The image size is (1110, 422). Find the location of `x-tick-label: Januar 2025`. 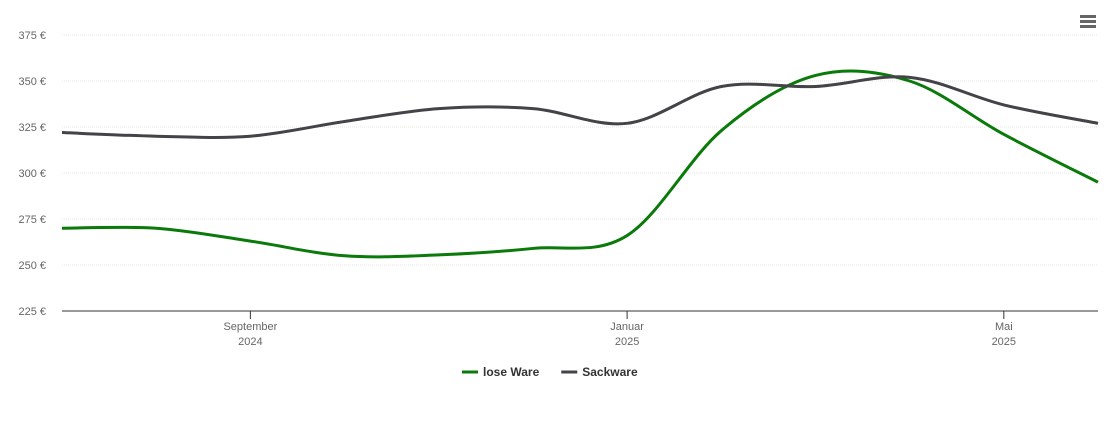

x-tick-label: Januar 2025 is located at coordinates (627, 334).